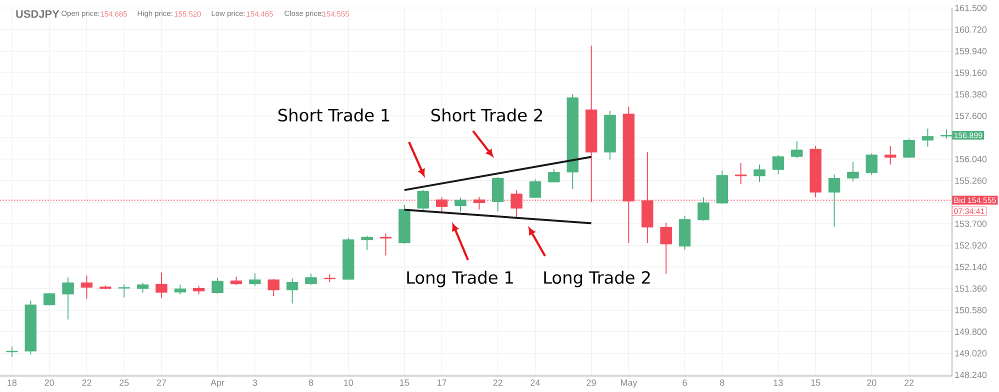  I want to click on x-tick-label: 3, so click(255, 383).